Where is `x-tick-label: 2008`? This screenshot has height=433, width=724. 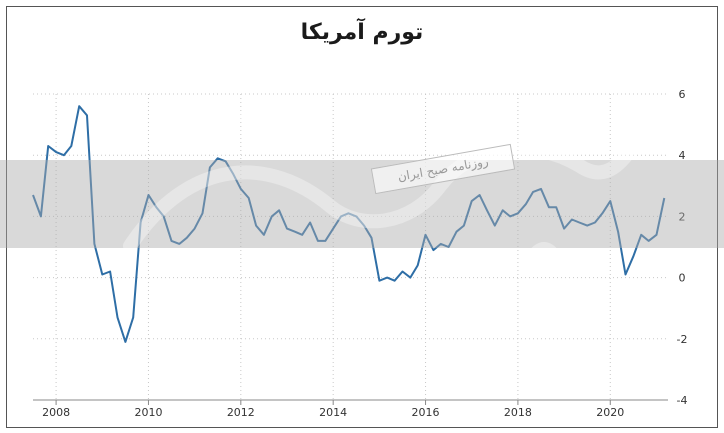 x-tick-label: 2008 is located at coordinates (56, 412).